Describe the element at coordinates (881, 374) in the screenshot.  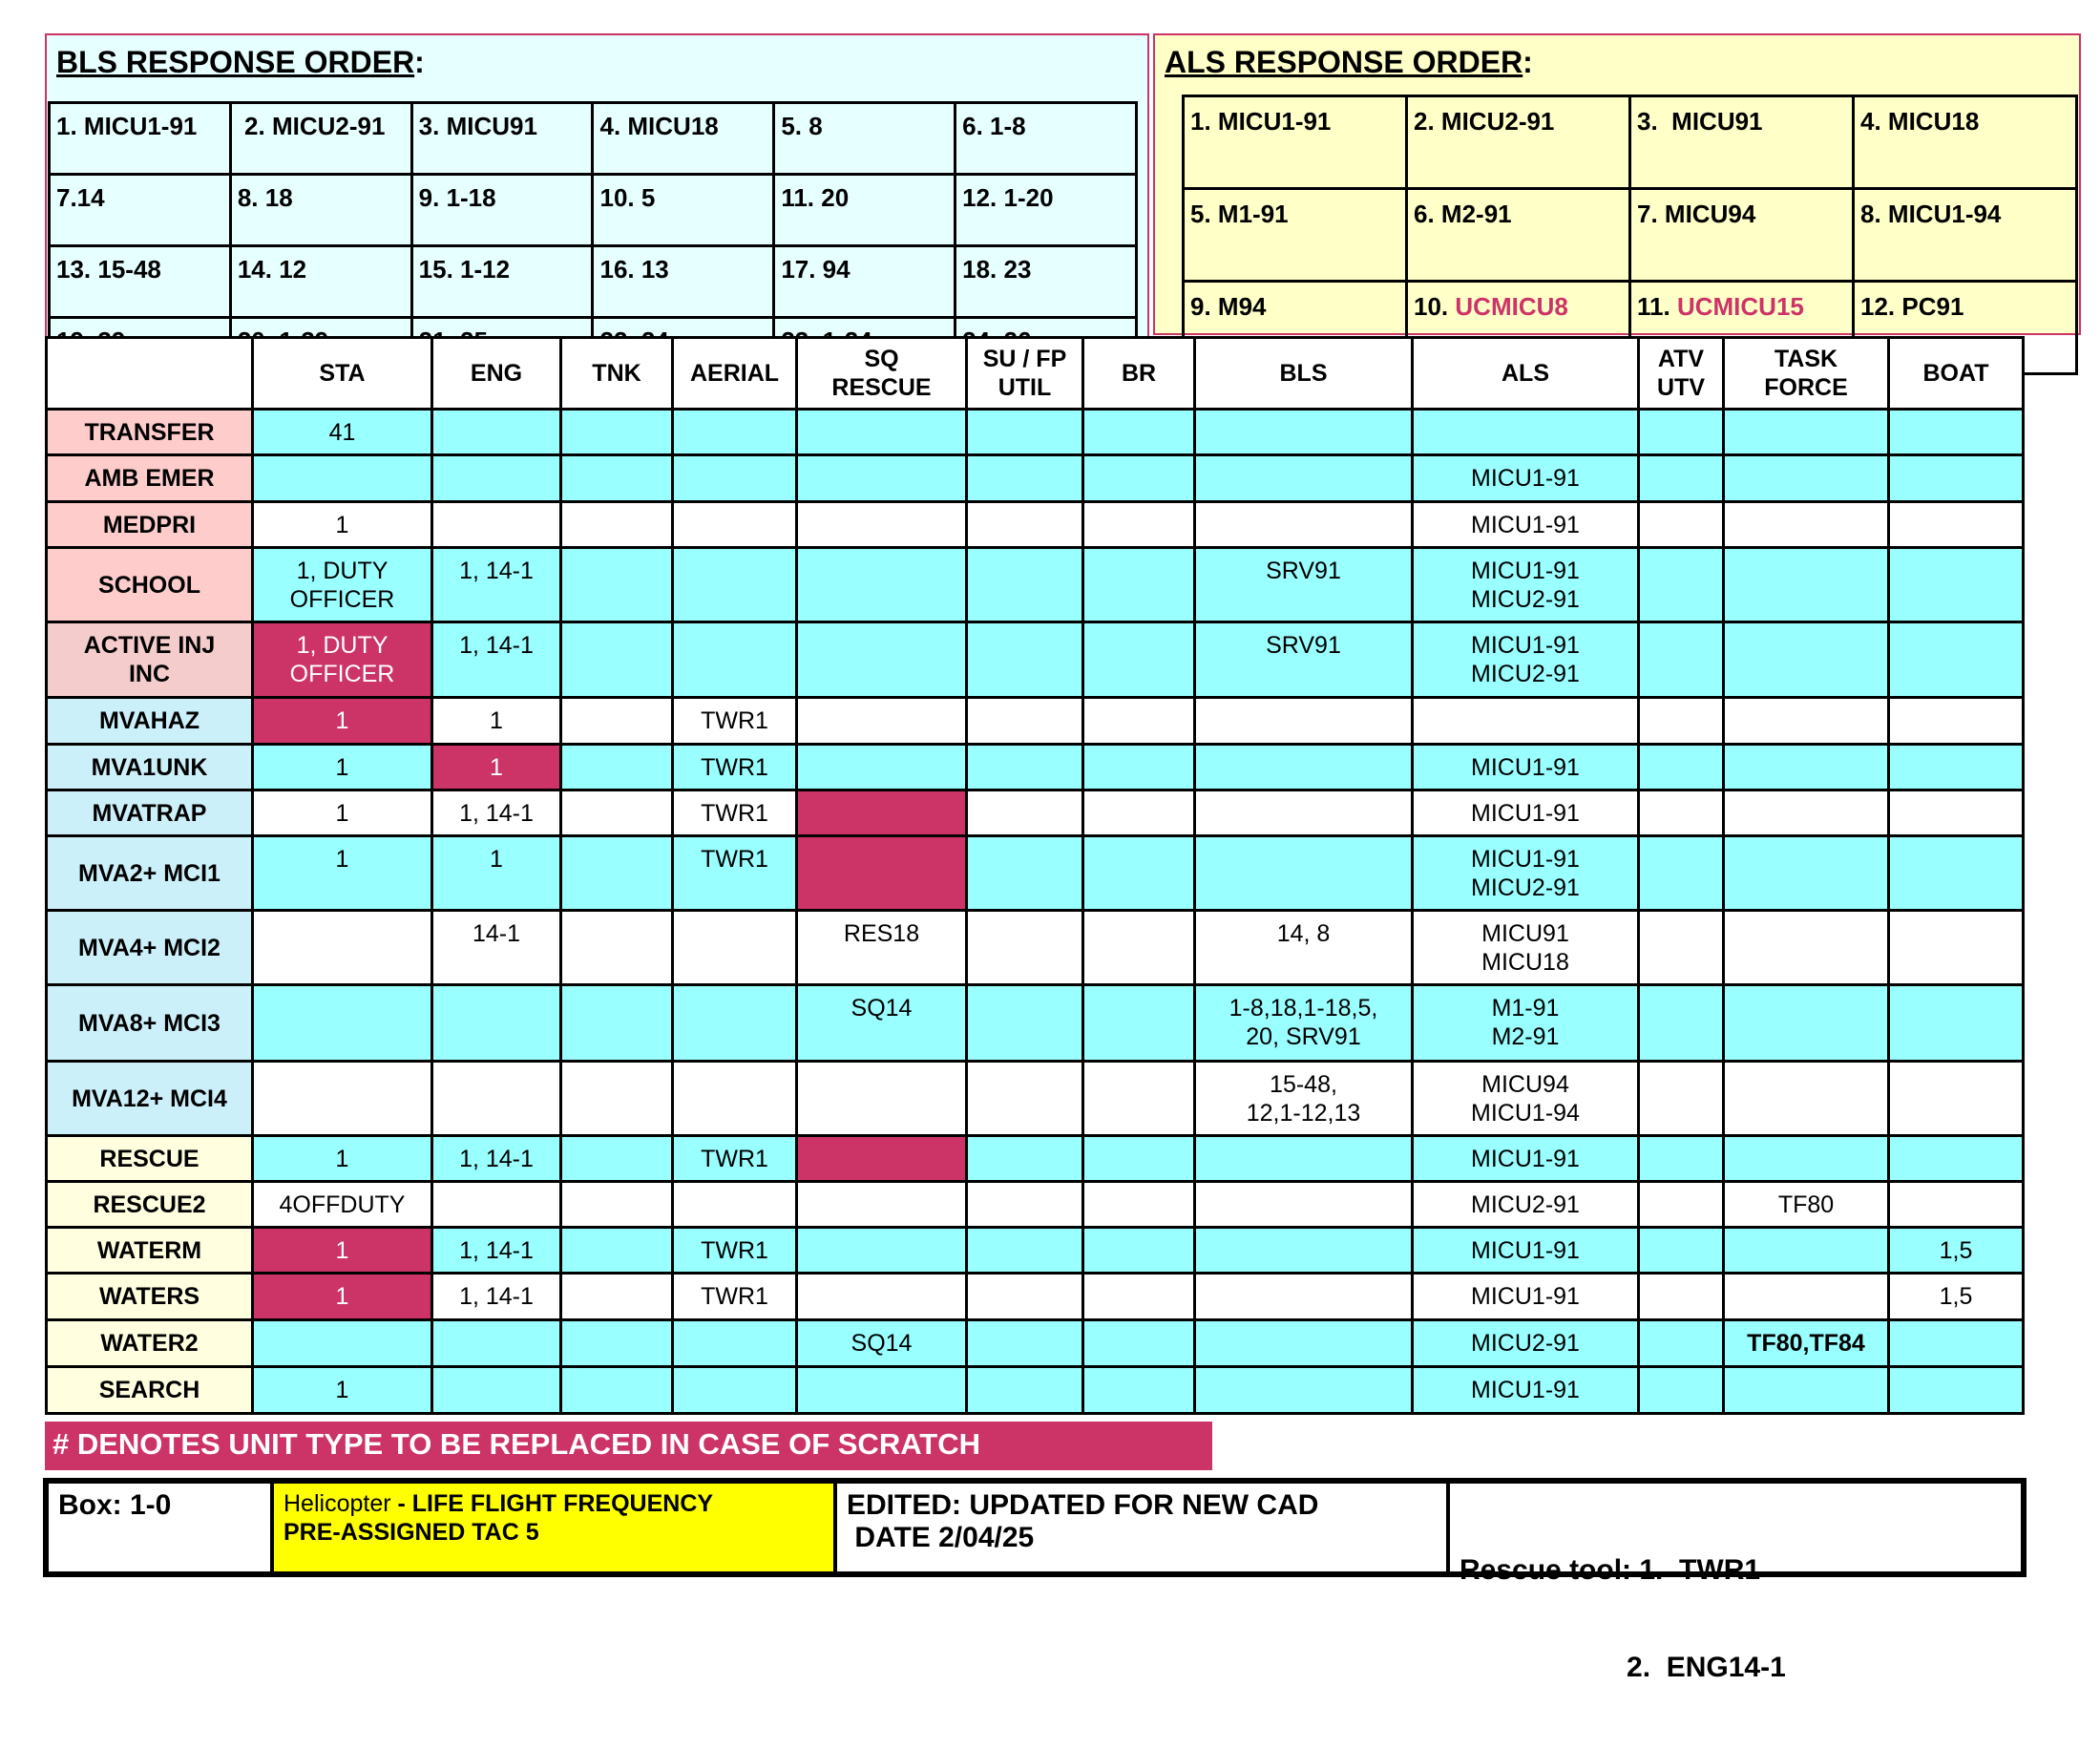
I see `column-header: SQ RESCUE` at that location.